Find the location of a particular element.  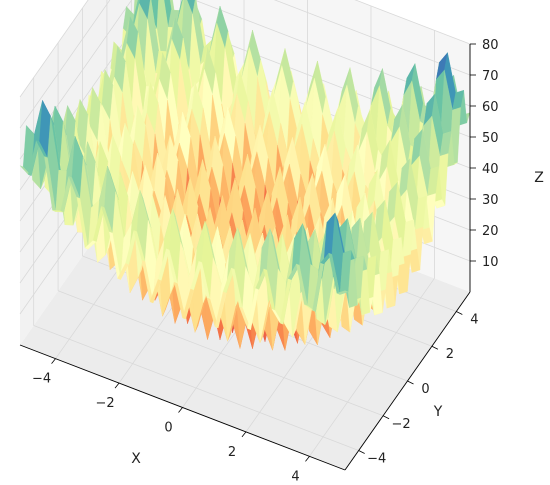

z-tick-label: 30 is located at coordinates (490, 200).